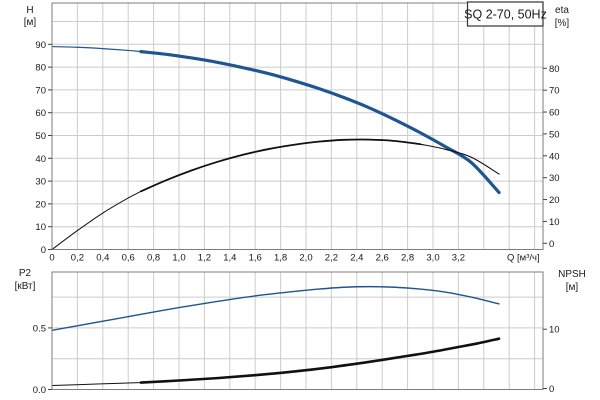 This screenshot has width=600, height=400. What do you see at coordinates (432, 258) in the screenshot?
I see `x-axis-tick-label: 3,0` at bounding box center [432, 258].